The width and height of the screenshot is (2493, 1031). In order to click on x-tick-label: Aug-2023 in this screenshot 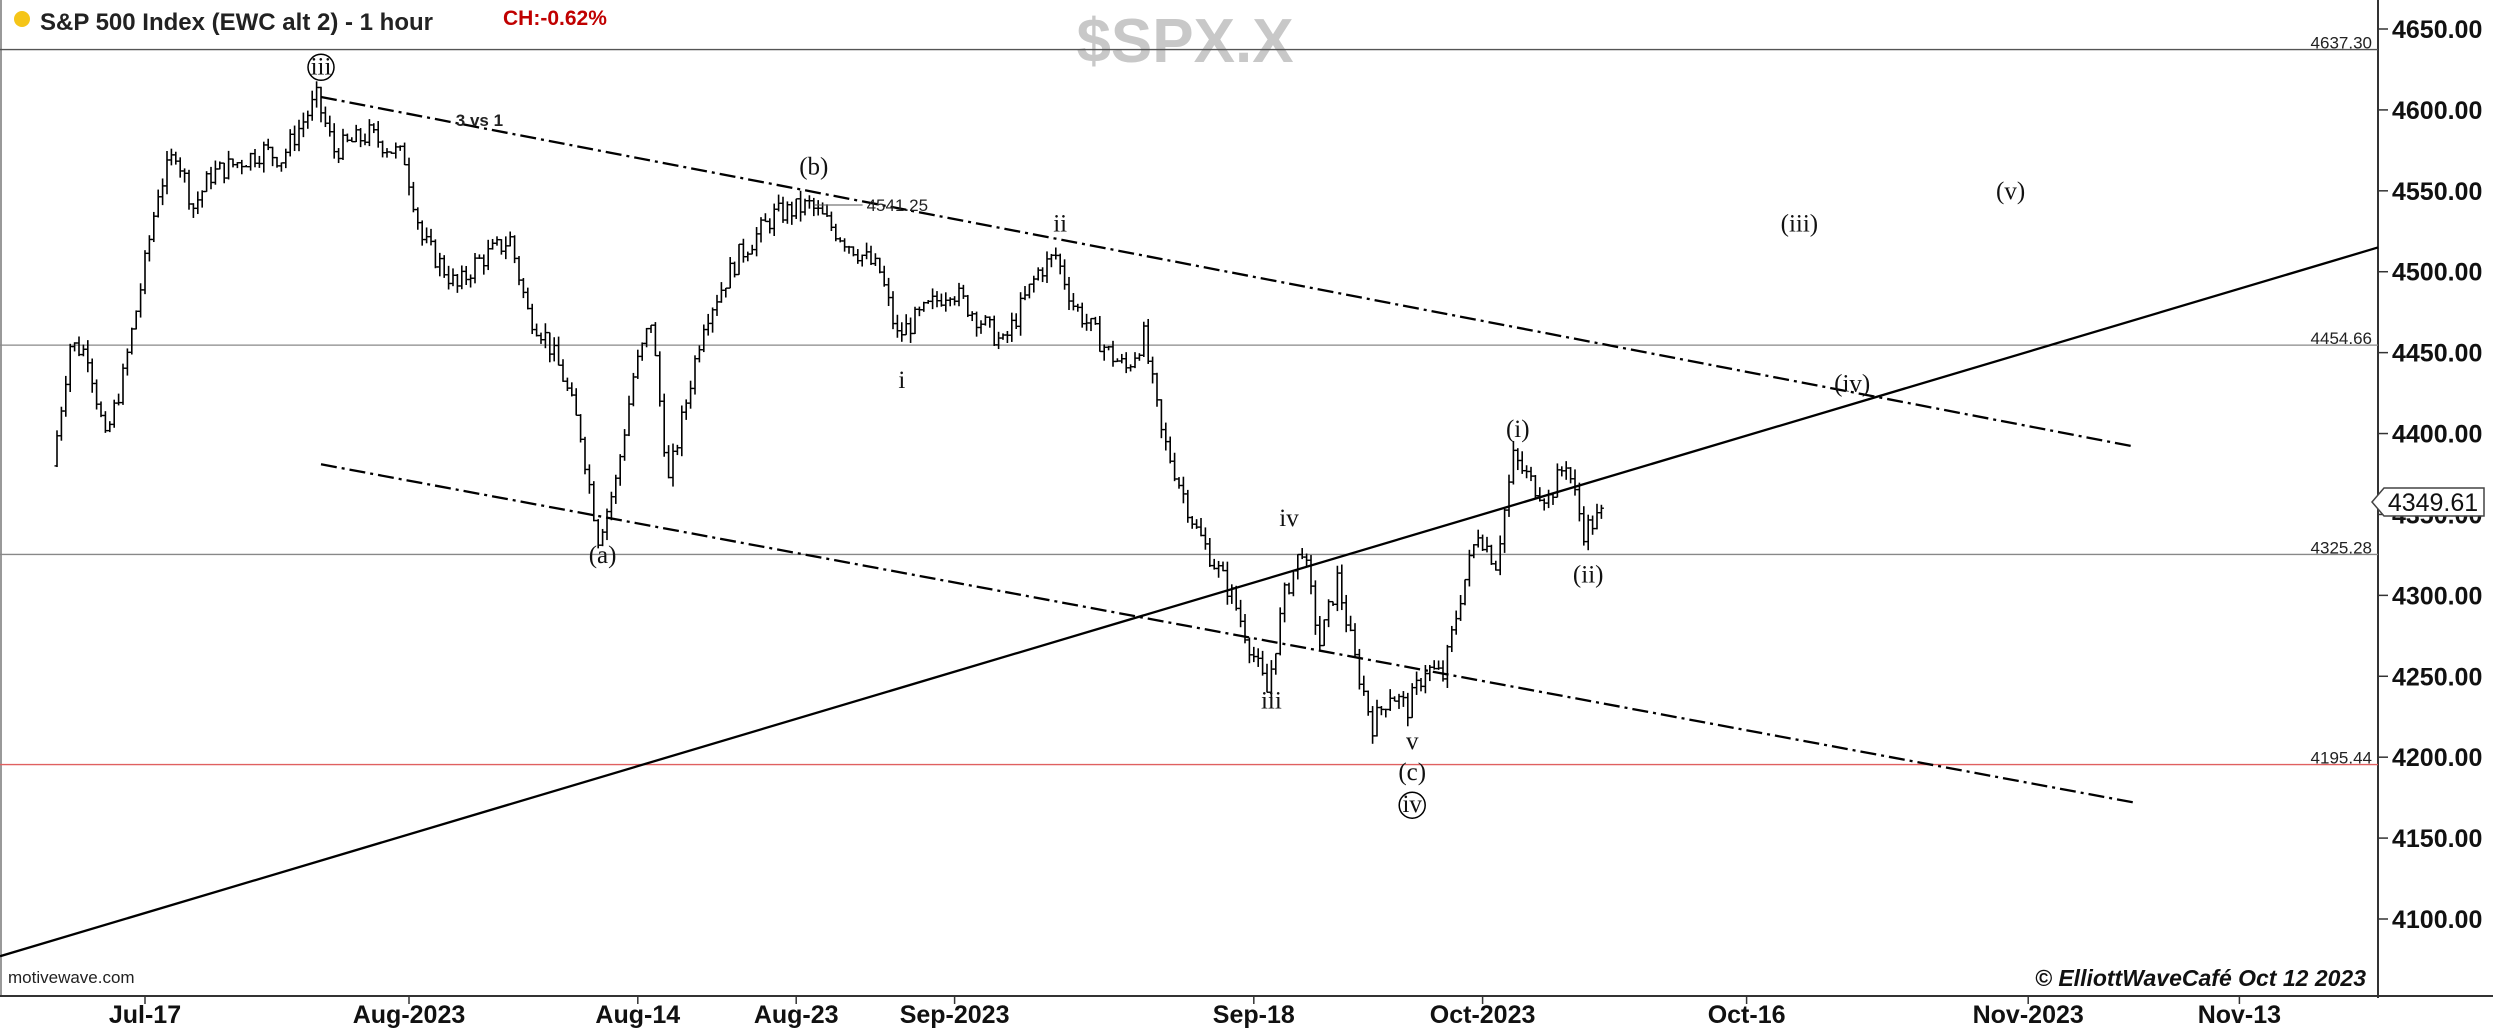, I will do `click(409, 1015)`.